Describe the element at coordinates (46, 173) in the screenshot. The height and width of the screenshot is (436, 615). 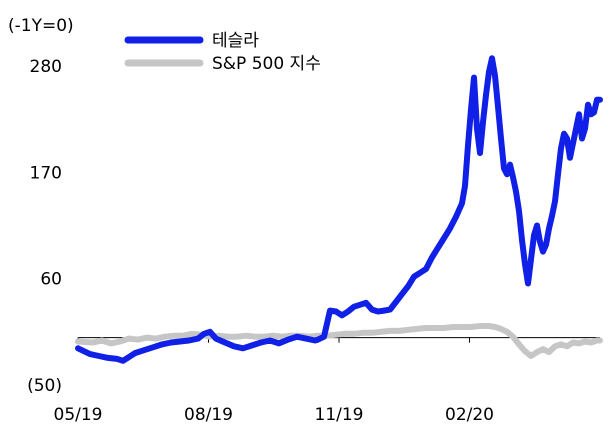
I see `y-tick-label: 170` at that location.